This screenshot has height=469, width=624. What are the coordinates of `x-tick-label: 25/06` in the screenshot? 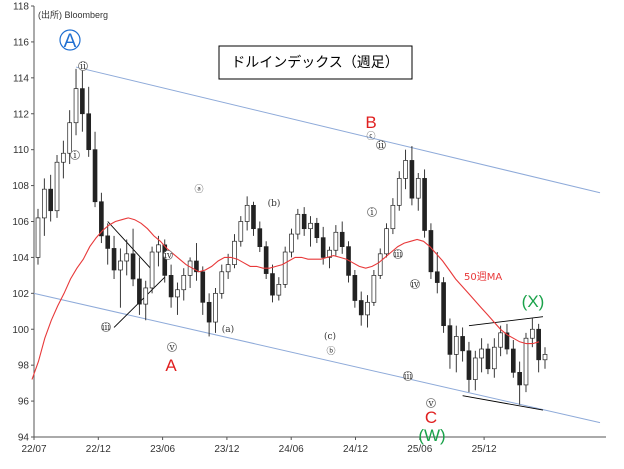 It's located at (419, 449).